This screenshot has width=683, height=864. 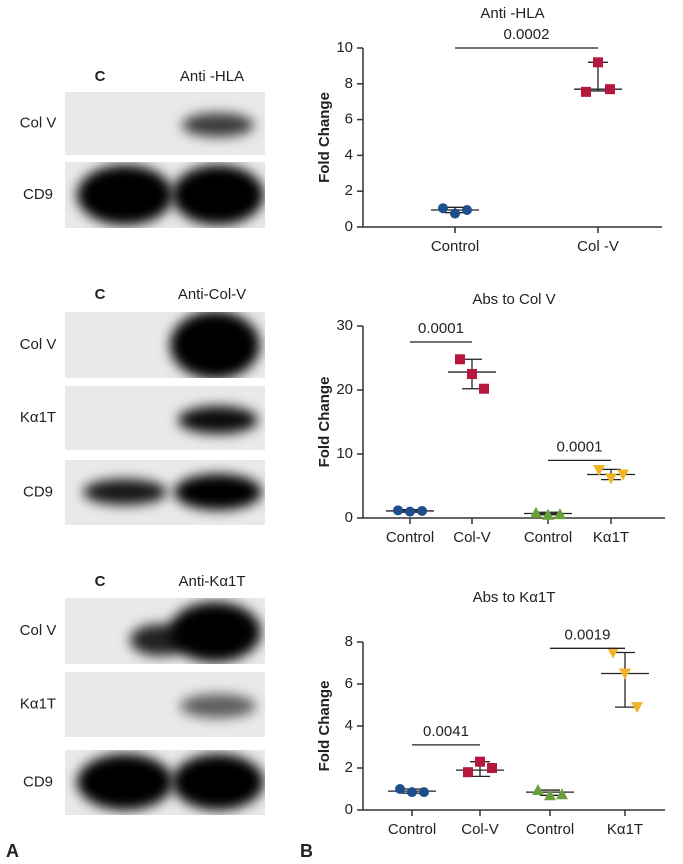 What do you see at coordinates (513, 299) in the screenshot?
I see `chart-title: Abs to Col V` at bounding box center [513, 299].